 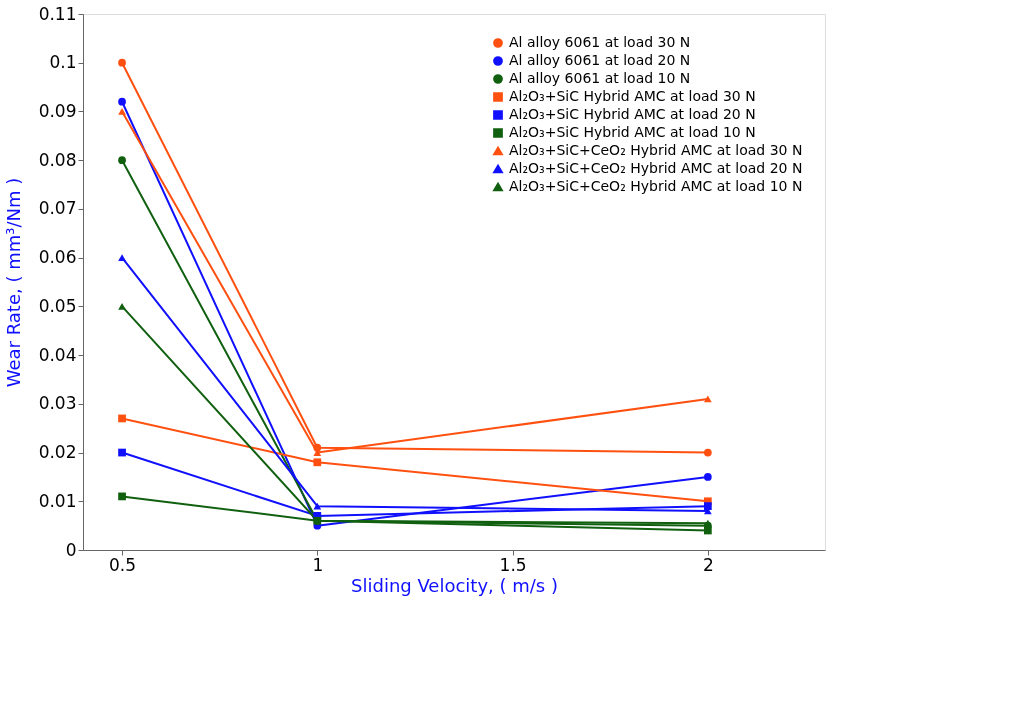 What do you see at coordinates (656, 168) in the screenshot?
I see `legend-label: Al₂O₃+SiC+CeO₂ Hybrid AMC at load 20 N` at bounding box center [656, 168].